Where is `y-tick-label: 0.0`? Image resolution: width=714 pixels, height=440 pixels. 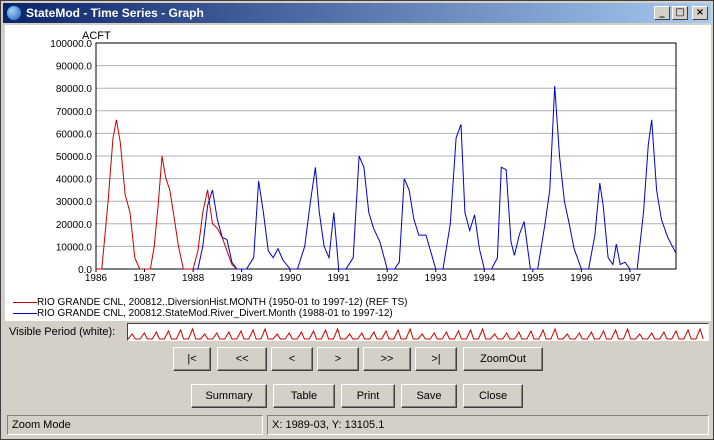
y-tick-label: 0.0 is located at coordinates (85, 270).